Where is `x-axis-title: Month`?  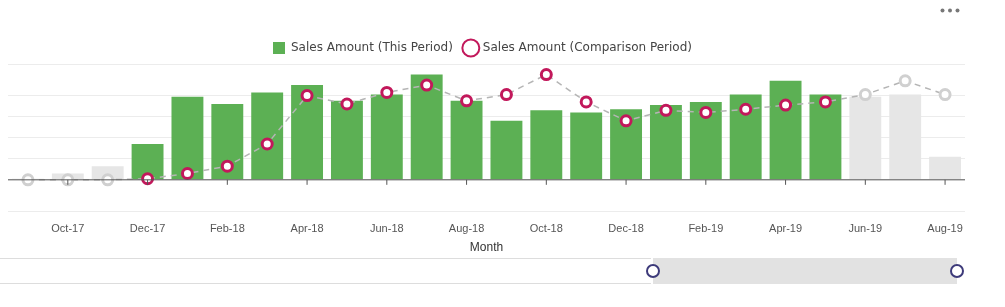
x-axis-title: Month is located at coordinates (486, 247).